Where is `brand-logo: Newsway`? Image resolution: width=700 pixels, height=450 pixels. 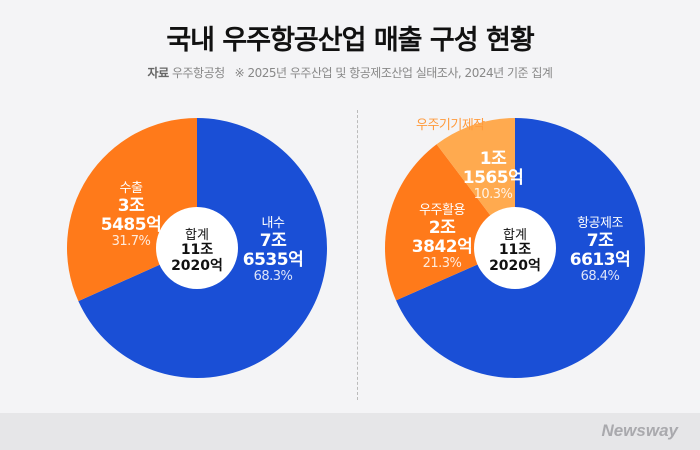
brand-logo: Newsway is located at coordinates (639, 430).